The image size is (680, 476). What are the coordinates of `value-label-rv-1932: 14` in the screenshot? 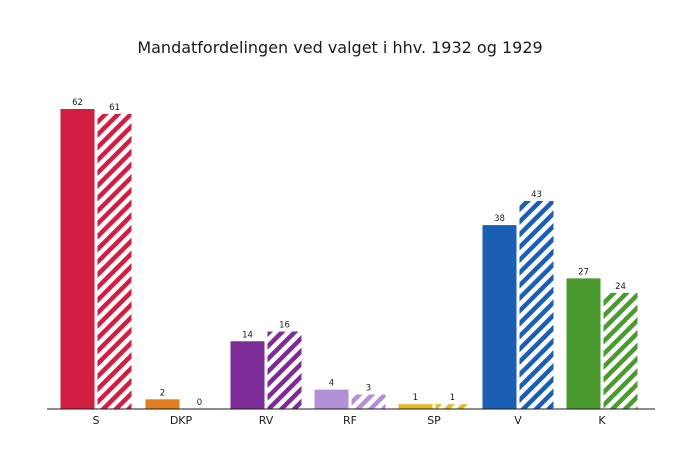 It's located at (247, 335).